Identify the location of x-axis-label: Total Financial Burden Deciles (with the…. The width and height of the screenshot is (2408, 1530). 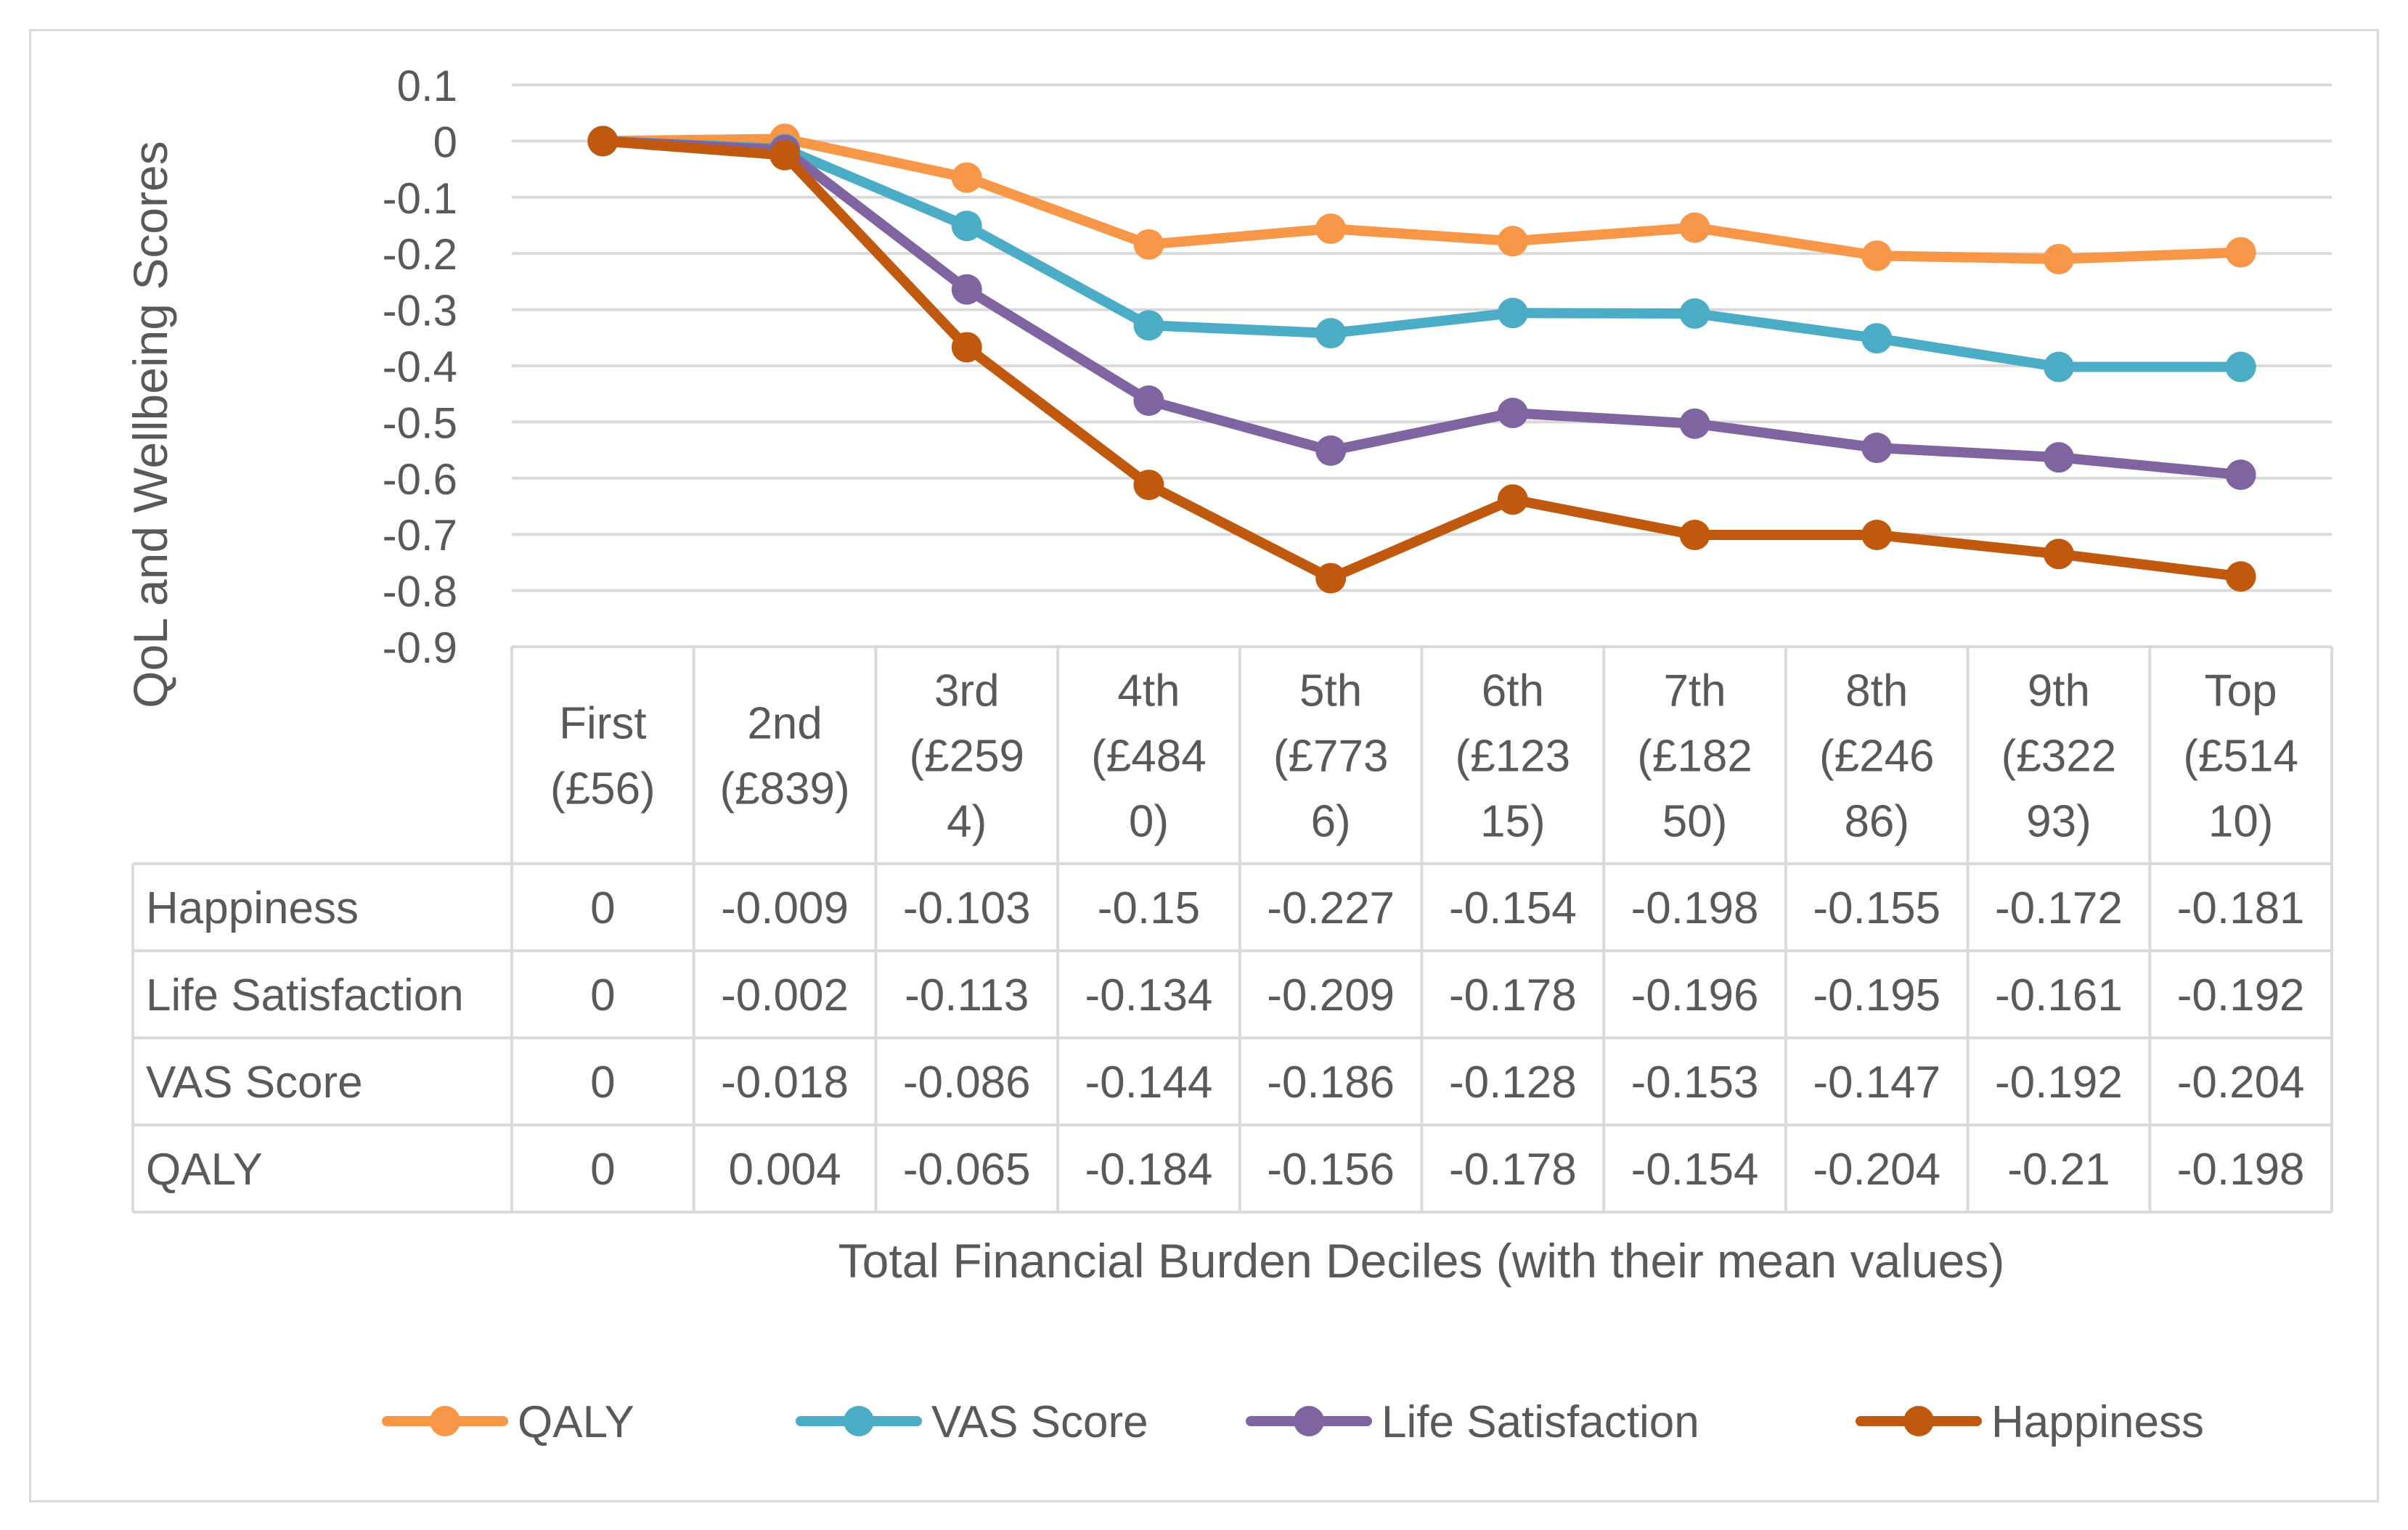
(1422, 1261).